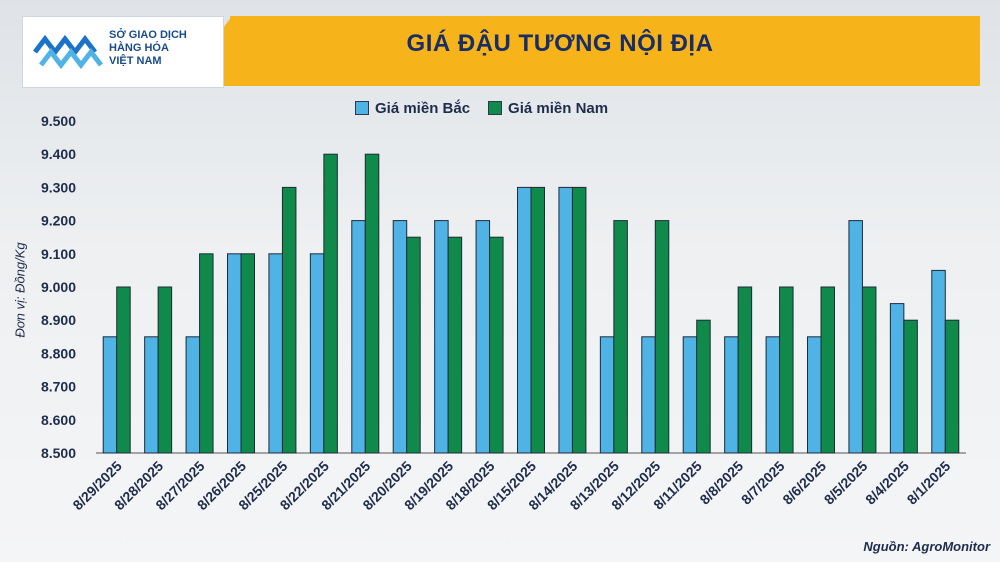  I want to click on x-tick-label: 8/8/2025, so click(721, 483).